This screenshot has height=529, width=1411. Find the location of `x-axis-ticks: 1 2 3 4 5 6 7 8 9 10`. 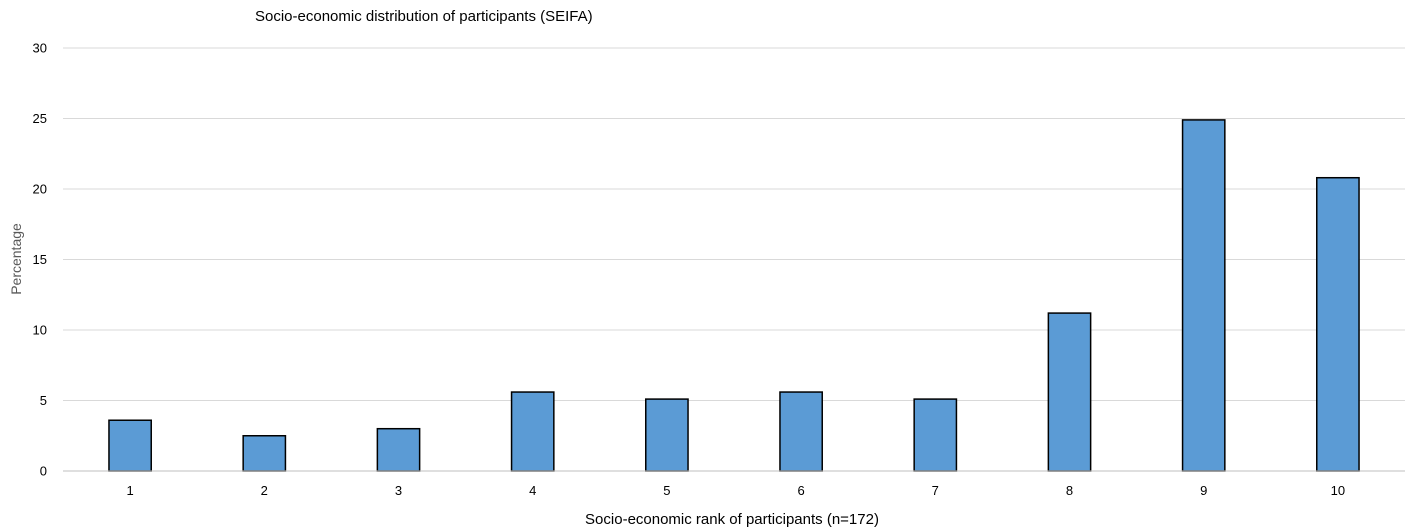

x-axis-ticks: 1 2 3 4 5 6 7 8 9 10 is located at coordinates (735, 490).